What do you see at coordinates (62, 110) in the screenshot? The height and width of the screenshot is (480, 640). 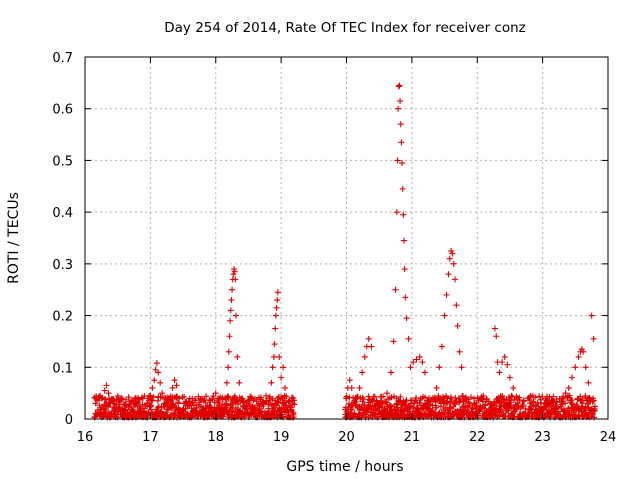 I see `y-tick-label: 0.6` at bounding box center [62, 110].